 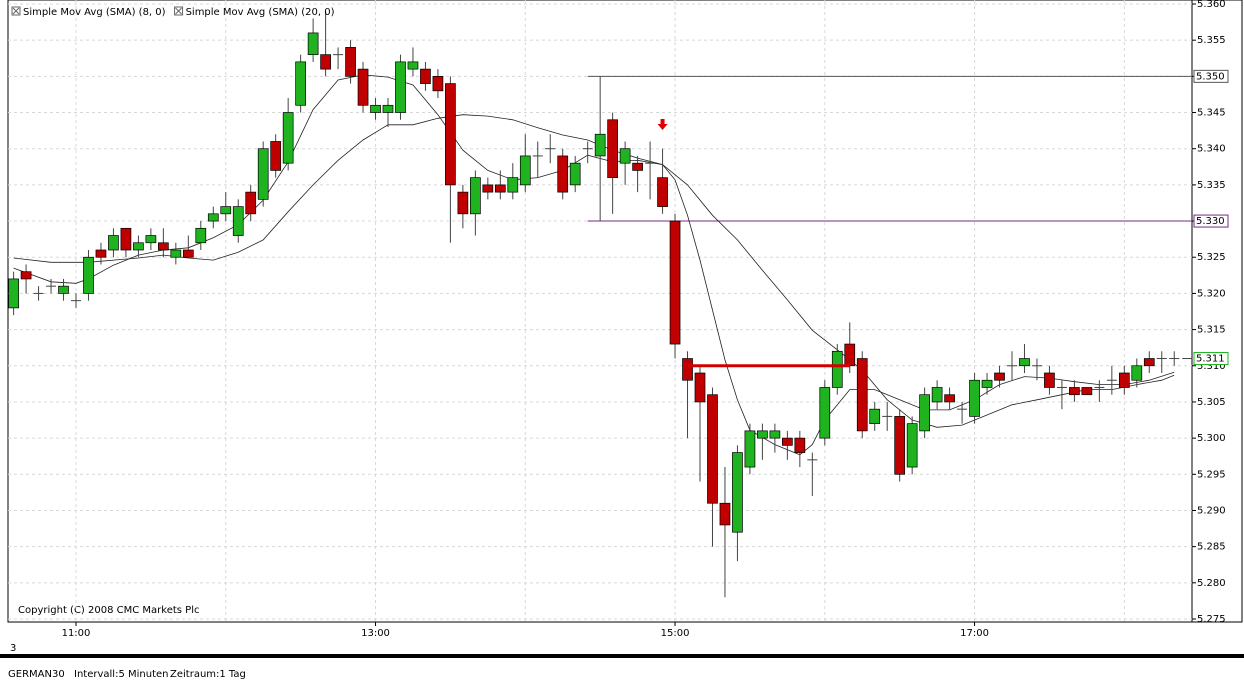 What do you see at coordinates (1211, 293) in the screenshot?
I see `y-tick-label: 5.320` at bounding box center [1211, 293].